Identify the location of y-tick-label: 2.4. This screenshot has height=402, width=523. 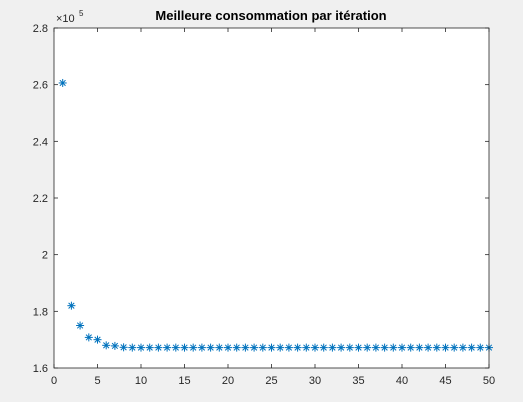
(40, 142).